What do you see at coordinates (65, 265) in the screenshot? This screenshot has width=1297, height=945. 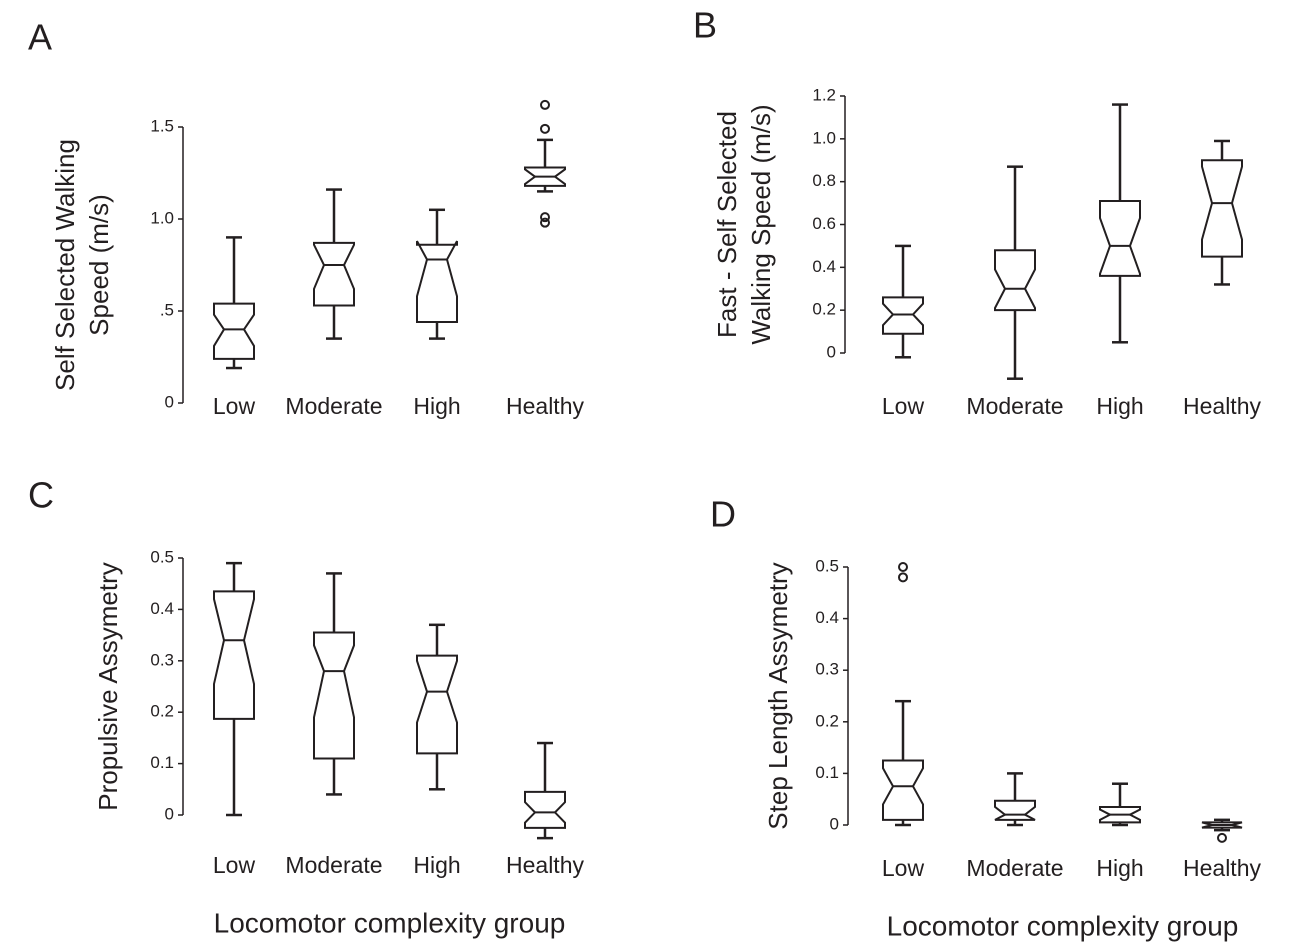 I see `y-axis-label: Self Selected Walking` at bounding box center [65, 265].